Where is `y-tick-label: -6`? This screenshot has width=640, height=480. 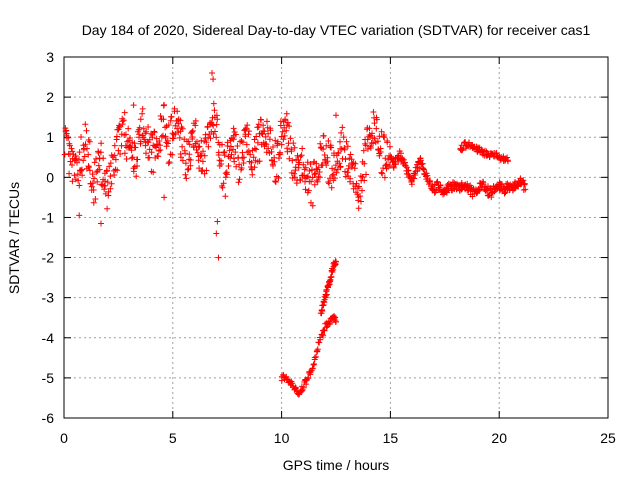
y-tick-label: -6 is located at coordinates (48, 418).